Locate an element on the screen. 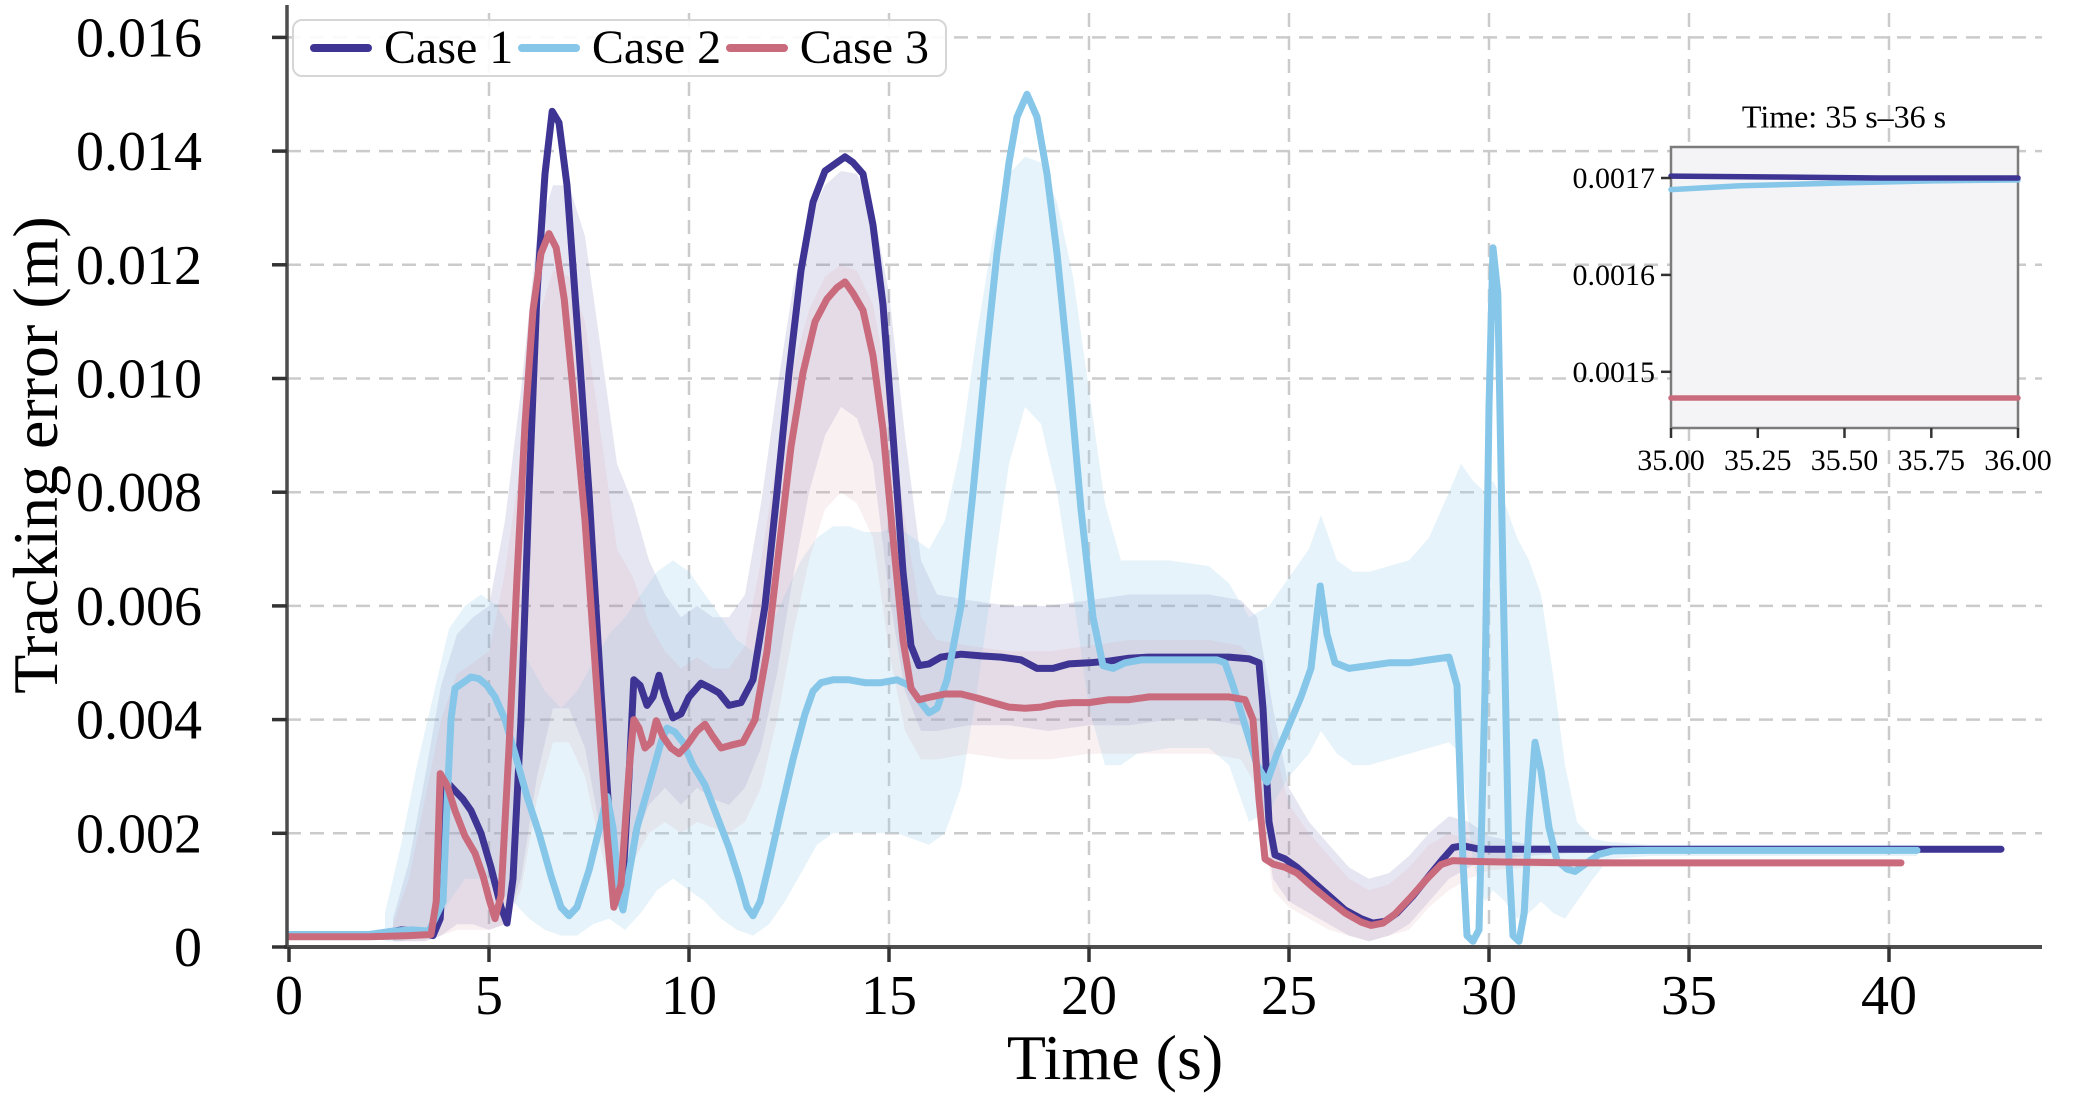 The height and width of the screenshot is (1104, 2079). y-tick-label: 0.008 is located at coordinates (139, 493).